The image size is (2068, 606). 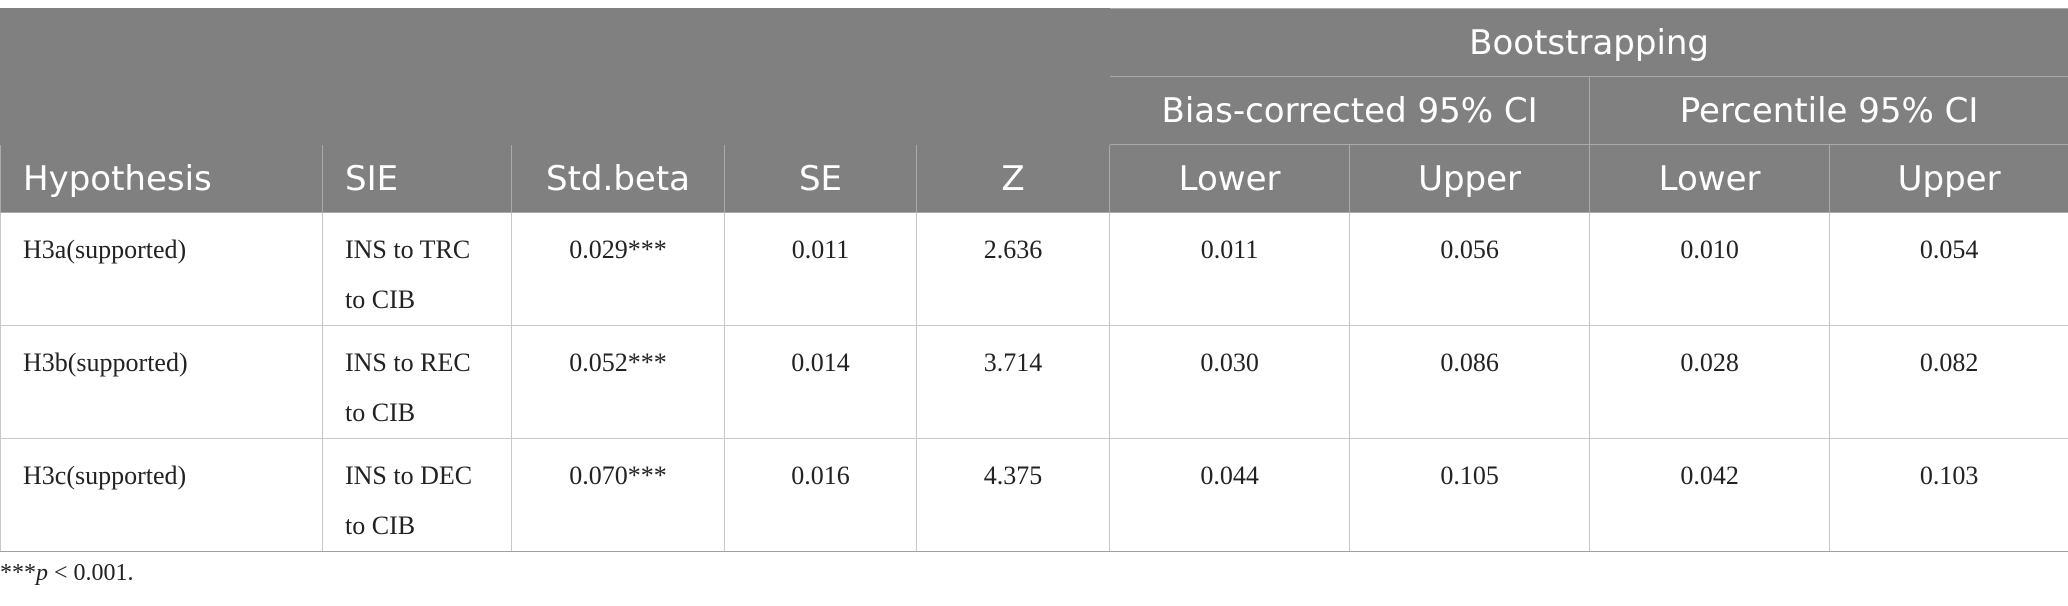 I want to click on footnote-stars: ***, so click(x=18, y=573).